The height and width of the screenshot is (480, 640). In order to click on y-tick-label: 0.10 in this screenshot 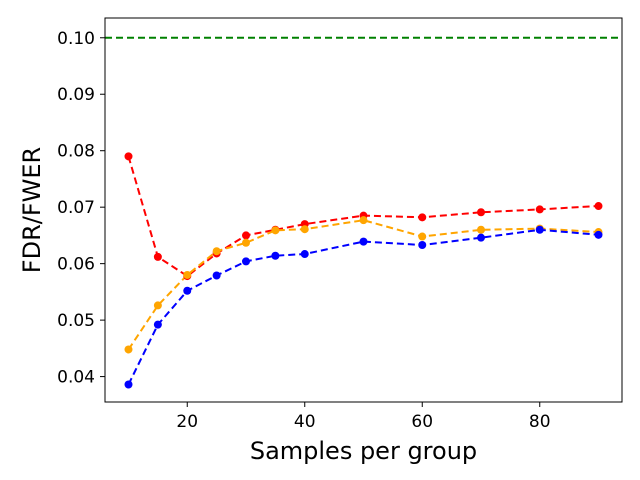, I will do `click(76, 39)`.